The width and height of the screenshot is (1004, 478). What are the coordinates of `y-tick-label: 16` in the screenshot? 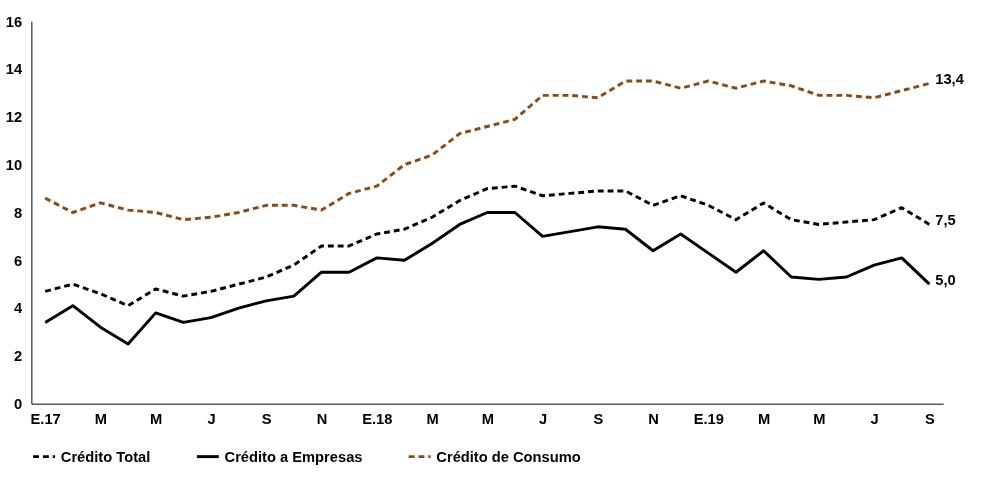 It's located at (14, 21).